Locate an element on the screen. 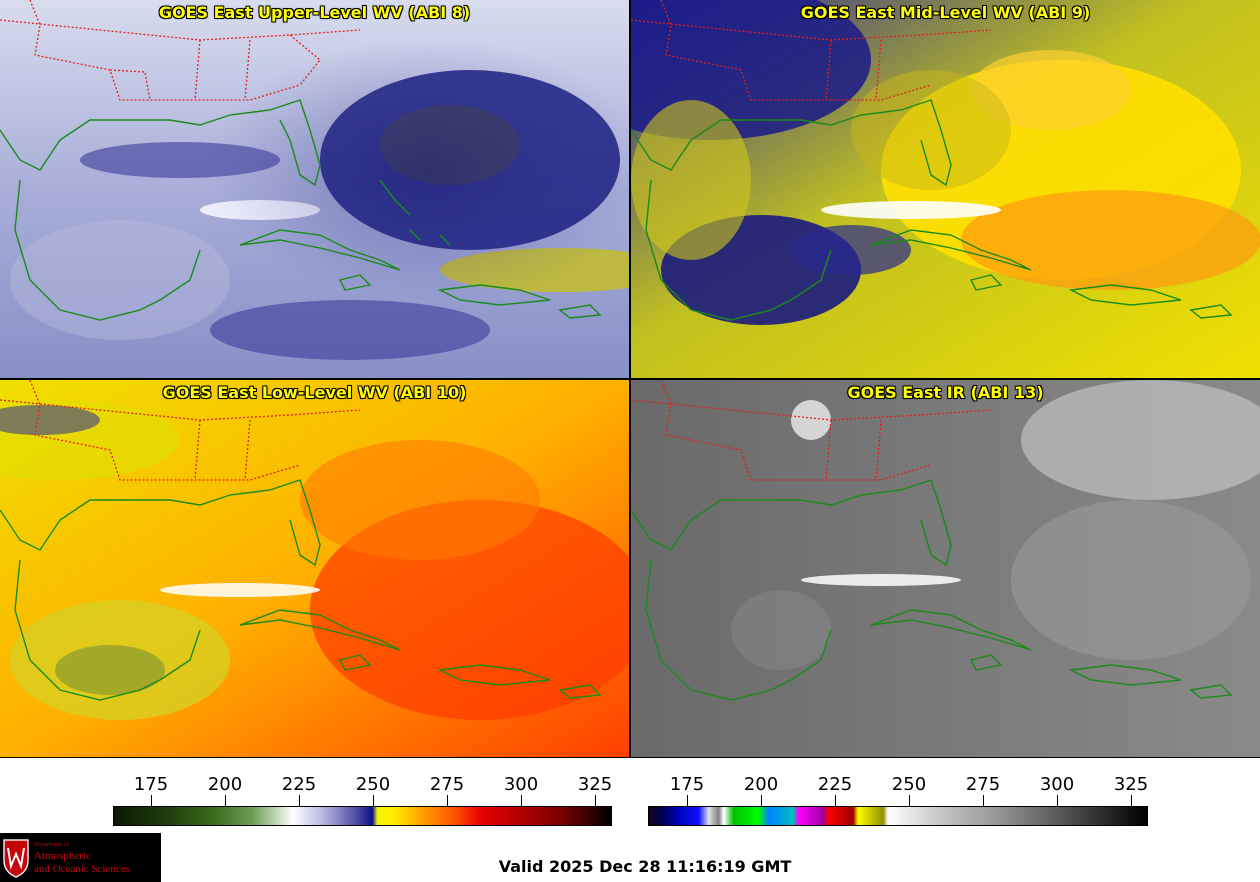 The height and width of the screenshot is (882, 1260). ir-tick-label: 200 is located at coordinates (761, 784).